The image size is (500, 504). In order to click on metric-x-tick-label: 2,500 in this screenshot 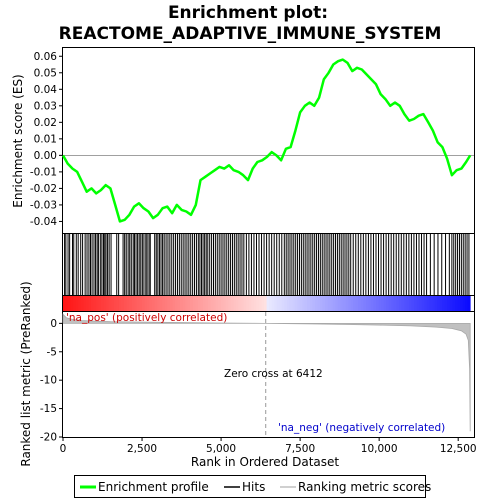, I will do `click(142, 449)`.